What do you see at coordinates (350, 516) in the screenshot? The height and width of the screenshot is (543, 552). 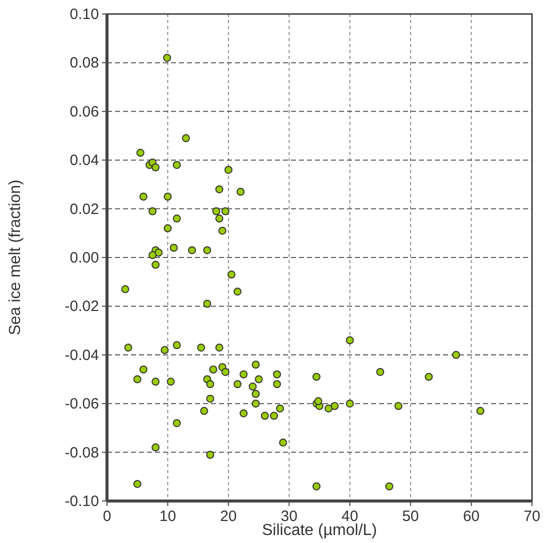 I see `x-tick-label: 40` at bounding box center [350, 516].